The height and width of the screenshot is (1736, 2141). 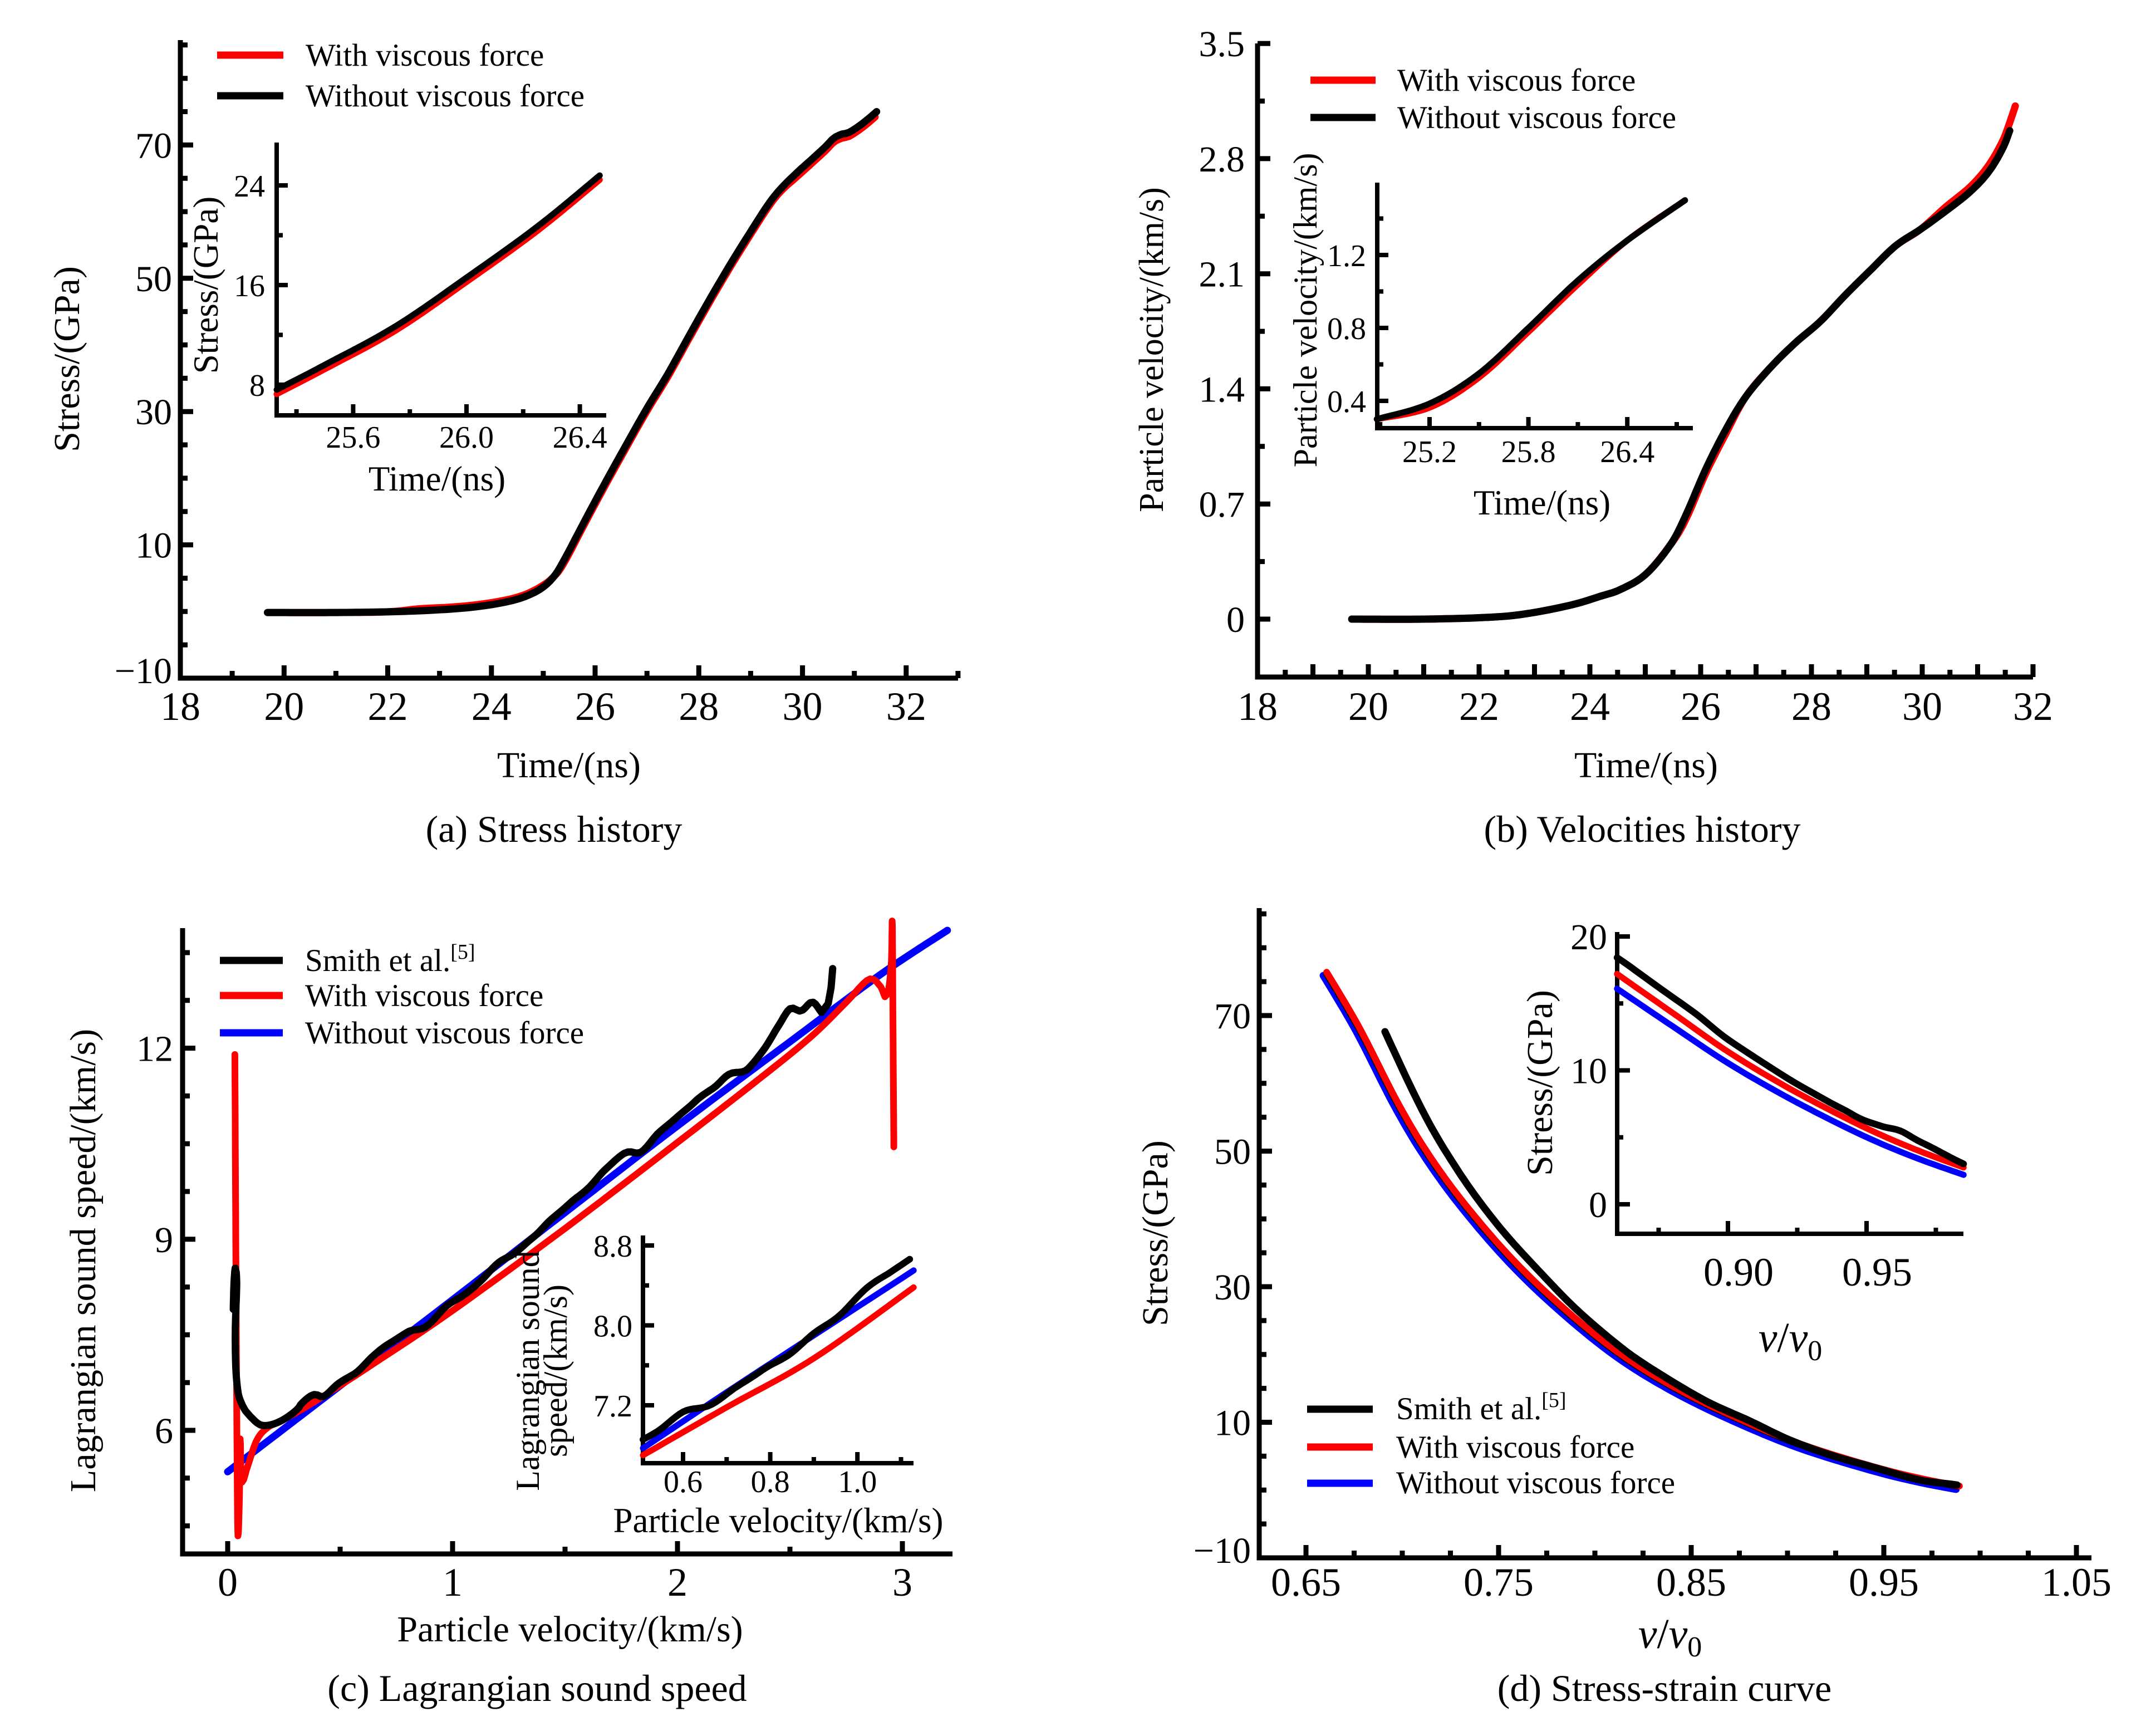 I want to click on svg-text: 2.8, so click(x=1222, y=159).